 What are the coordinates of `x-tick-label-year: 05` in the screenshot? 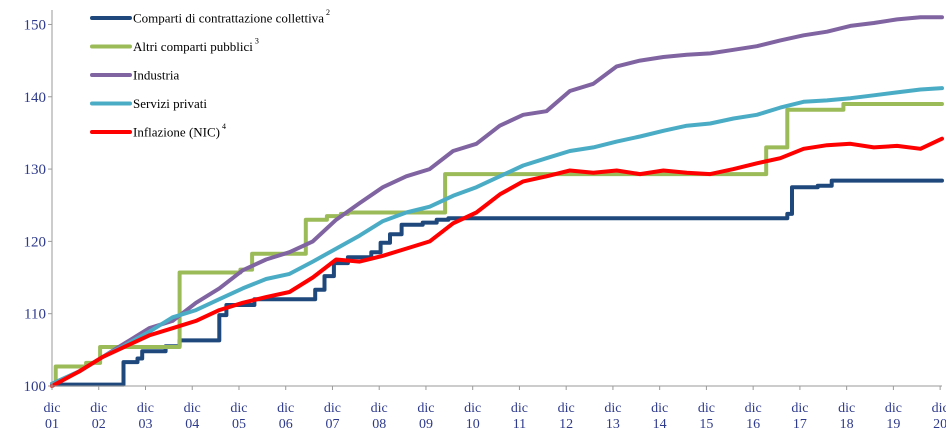 It's located at (239, 423).